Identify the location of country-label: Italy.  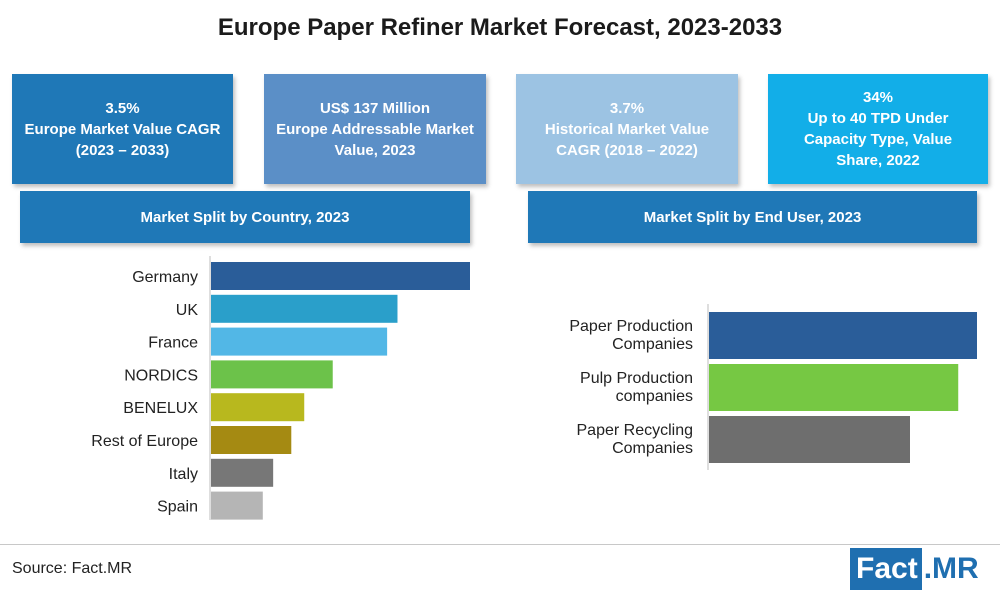
(183, 474).